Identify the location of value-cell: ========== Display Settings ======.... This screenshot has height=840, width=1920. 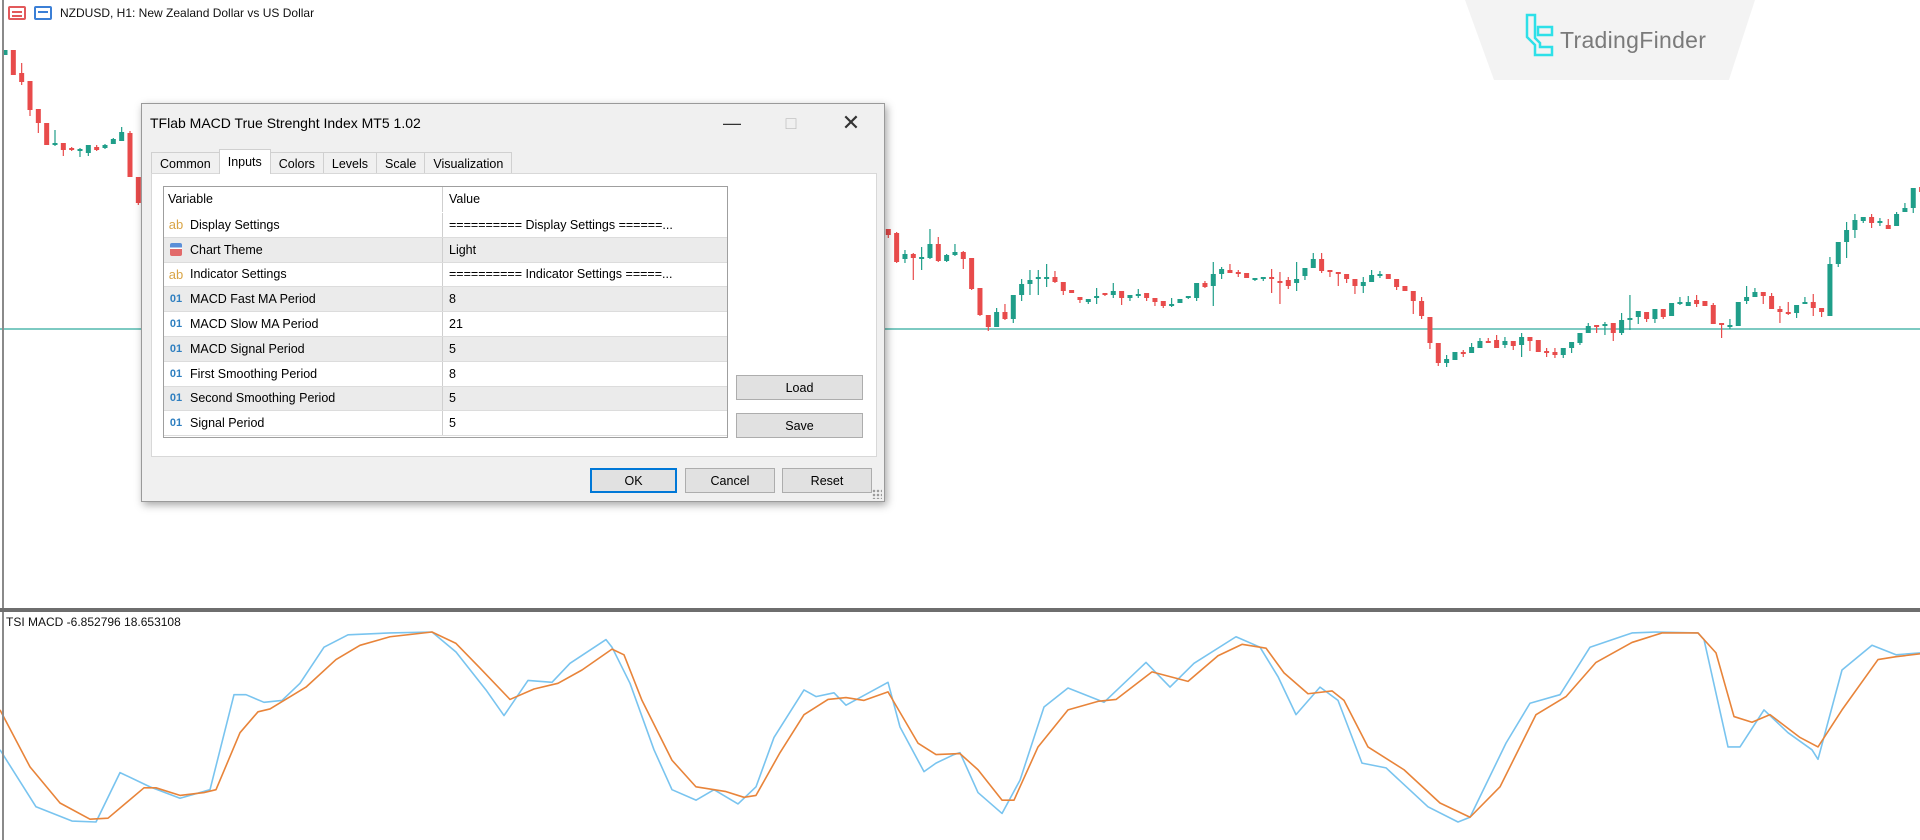
(561, 224).